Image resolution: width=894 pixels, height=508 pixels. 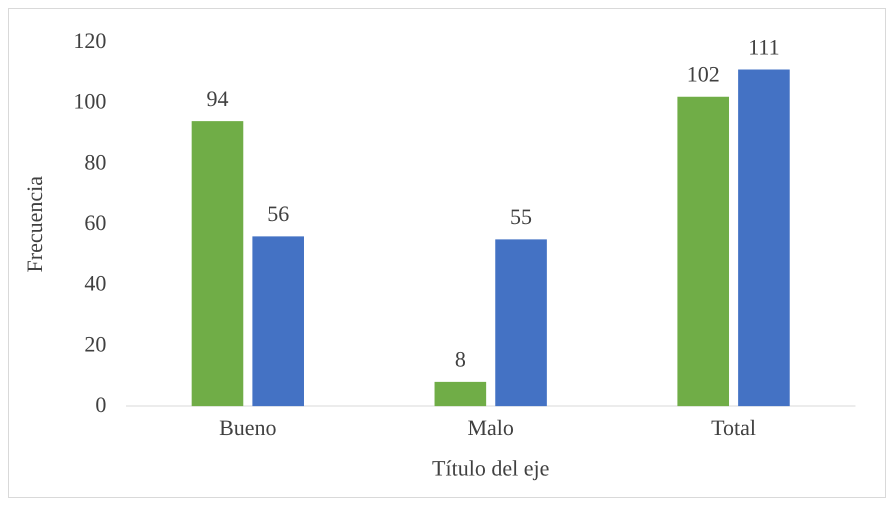 I want to click on y-tick-label: 120, so click(x=89, y=40).